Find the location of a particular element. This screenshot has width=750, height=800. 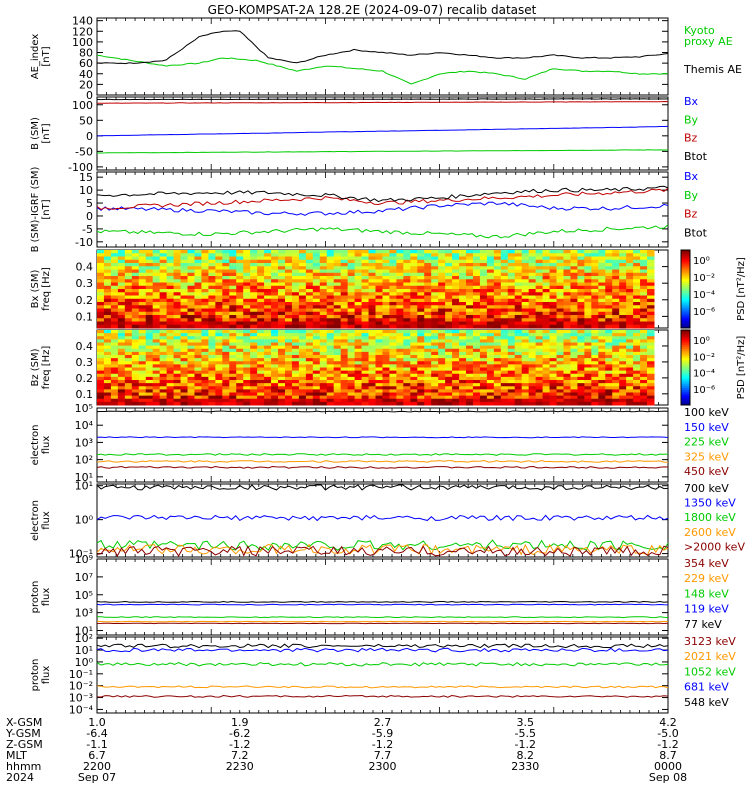

y-tick-label: 60 is located at coordinates (86, 63).